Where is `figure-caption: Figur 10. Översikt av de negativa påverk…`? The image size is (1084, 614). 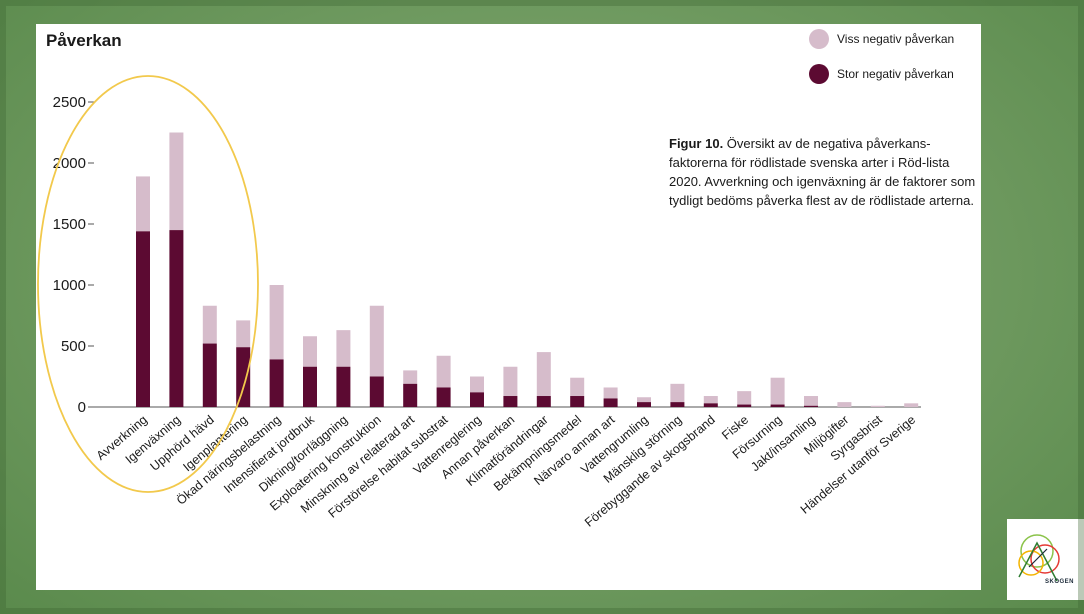
figure-caption: Figur 10. Översikt av de negativa påverk… is located at coordinates (825, 172).